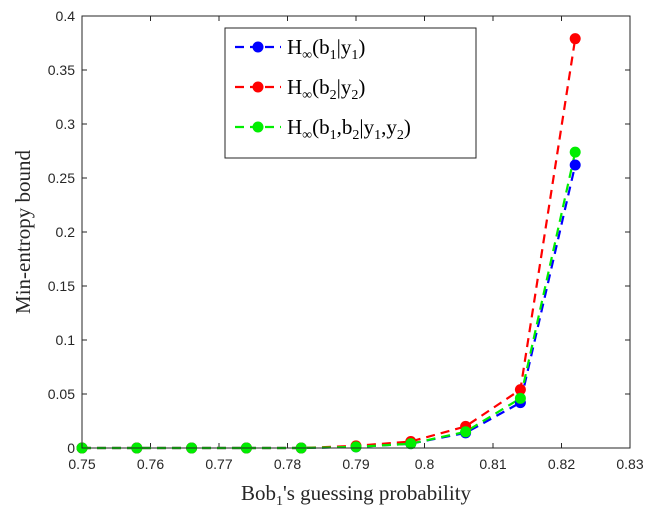 The image size is (662, 513). Describe the element at coordinates (355, 464) in the screenshot. I see `x-tick-label: 0.79` at that location.